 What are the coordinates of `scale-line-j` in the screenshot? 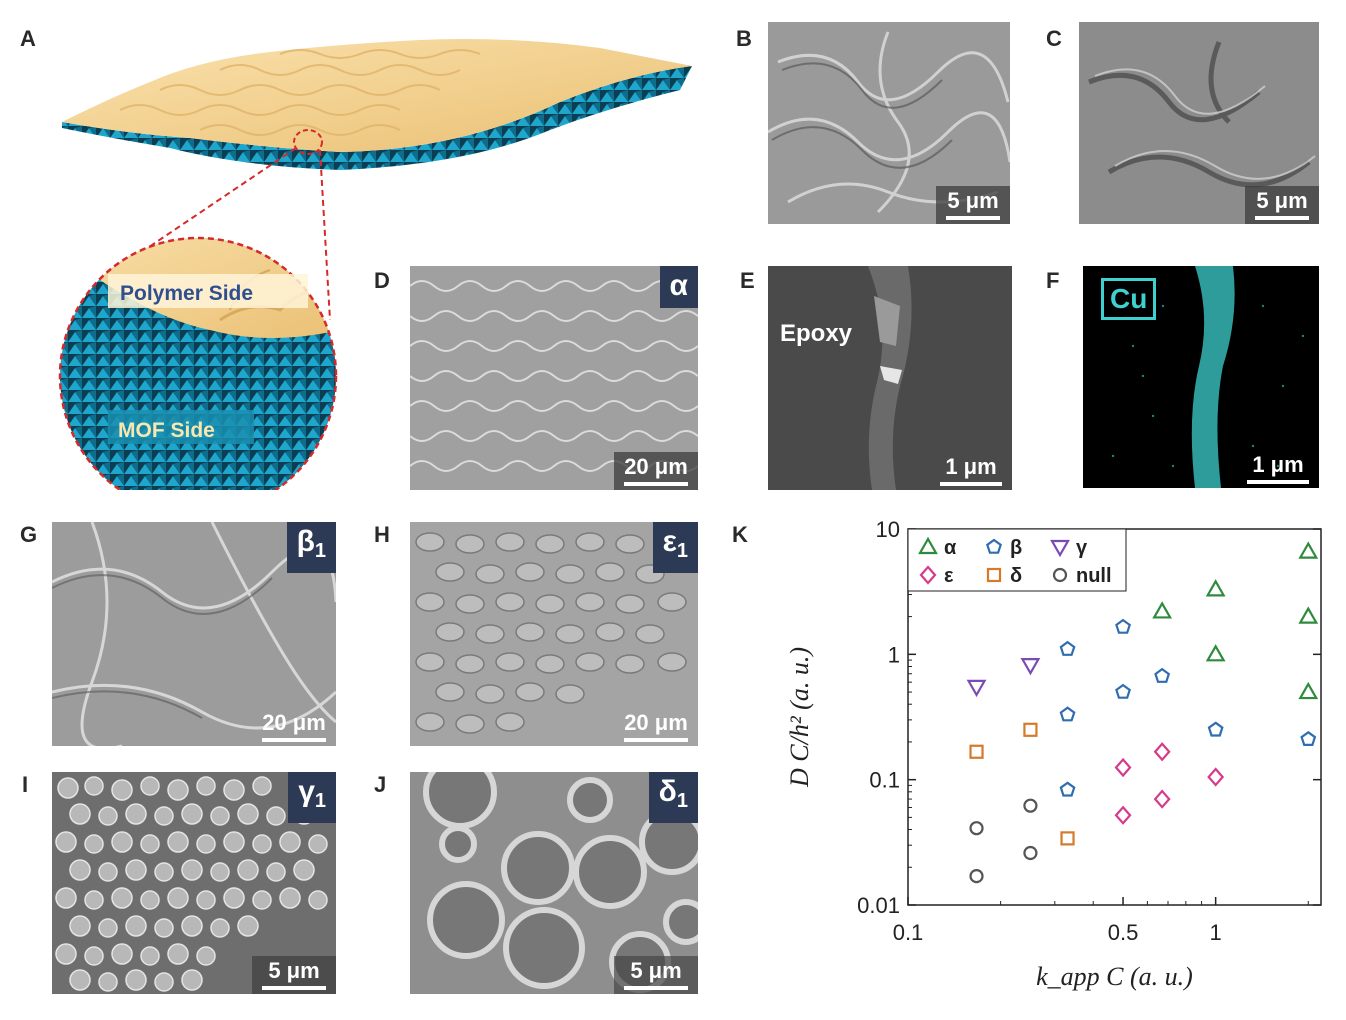 It's located at (656, 988).